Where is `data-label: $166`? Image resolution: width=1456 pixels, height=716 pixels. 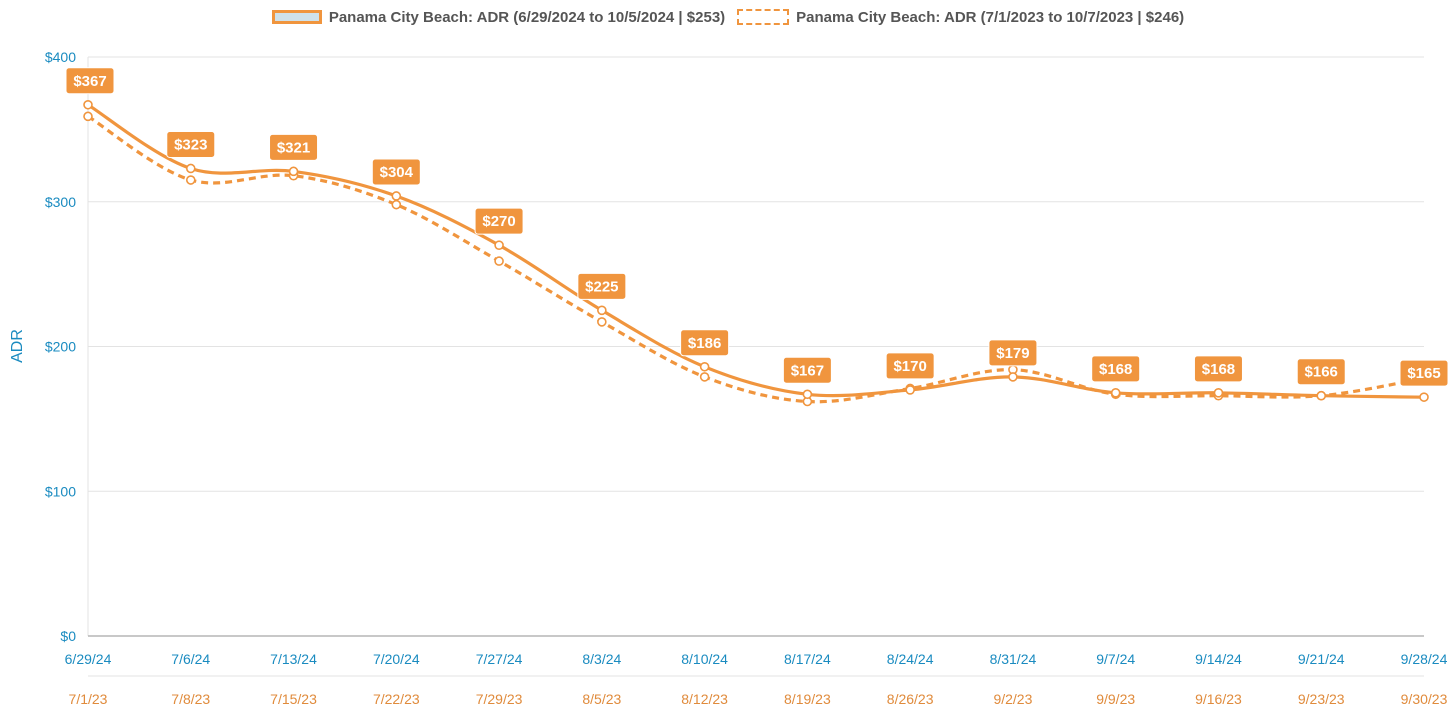
data-label: $166 is located at coordinates (1321, 372).